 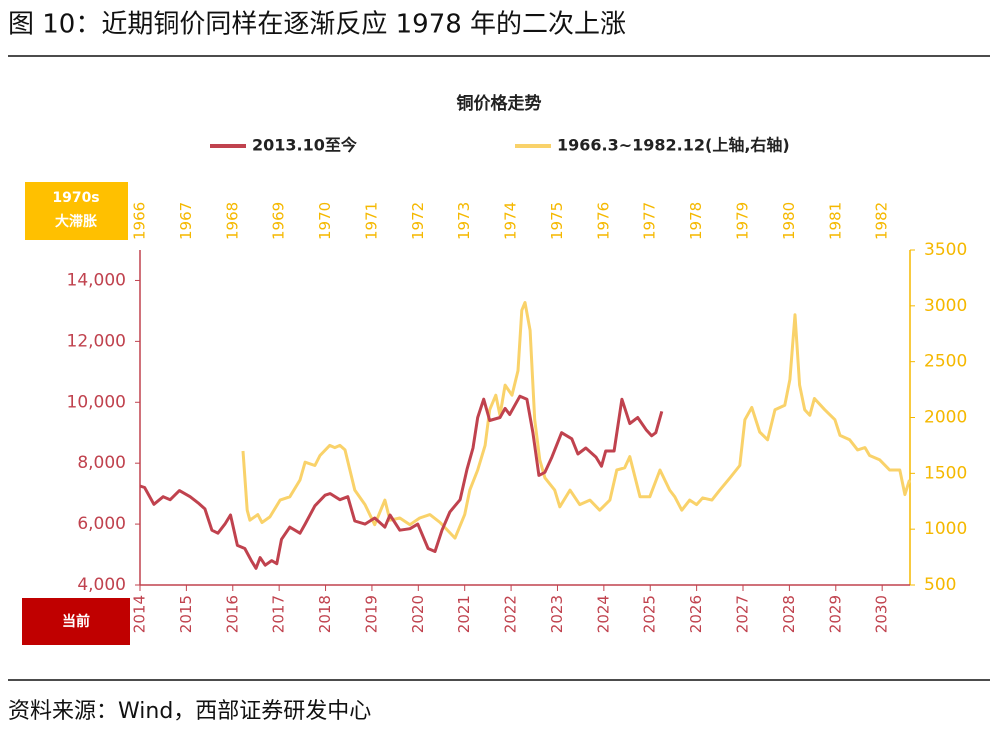 What do you see at coordinates (232, 221) in the screenshot?
I see `x2-tick-label: 1968` at bounding box center [232, 221].